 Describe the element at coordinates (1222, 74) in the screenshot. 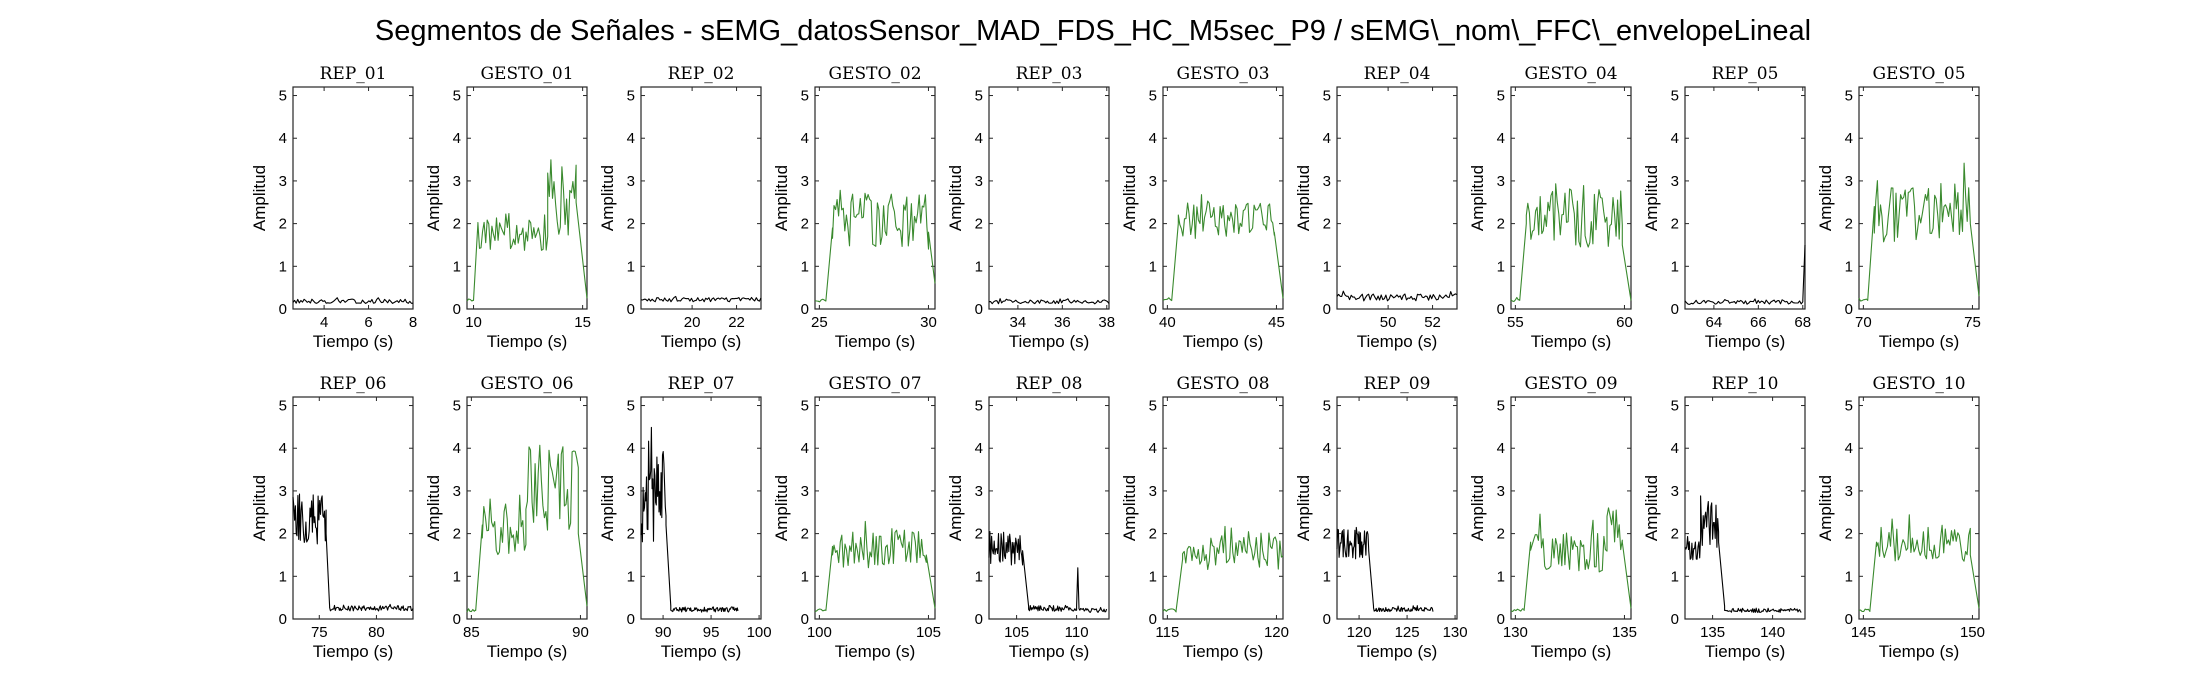

I see `subplot-title: GESTO_03` at that location.